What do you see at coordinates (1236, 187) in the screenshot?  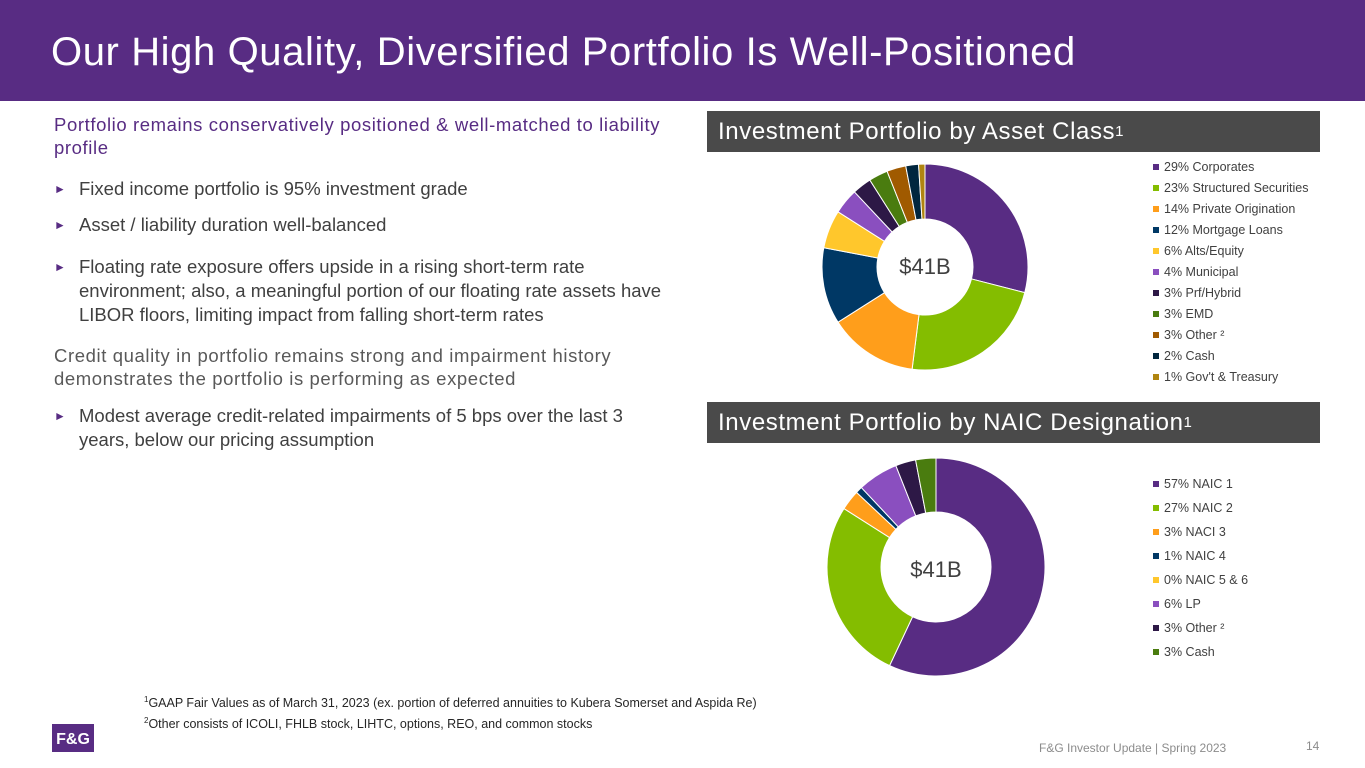 I see `legend-label: 23% Structured Securities` at bounding box center [1236, 187].